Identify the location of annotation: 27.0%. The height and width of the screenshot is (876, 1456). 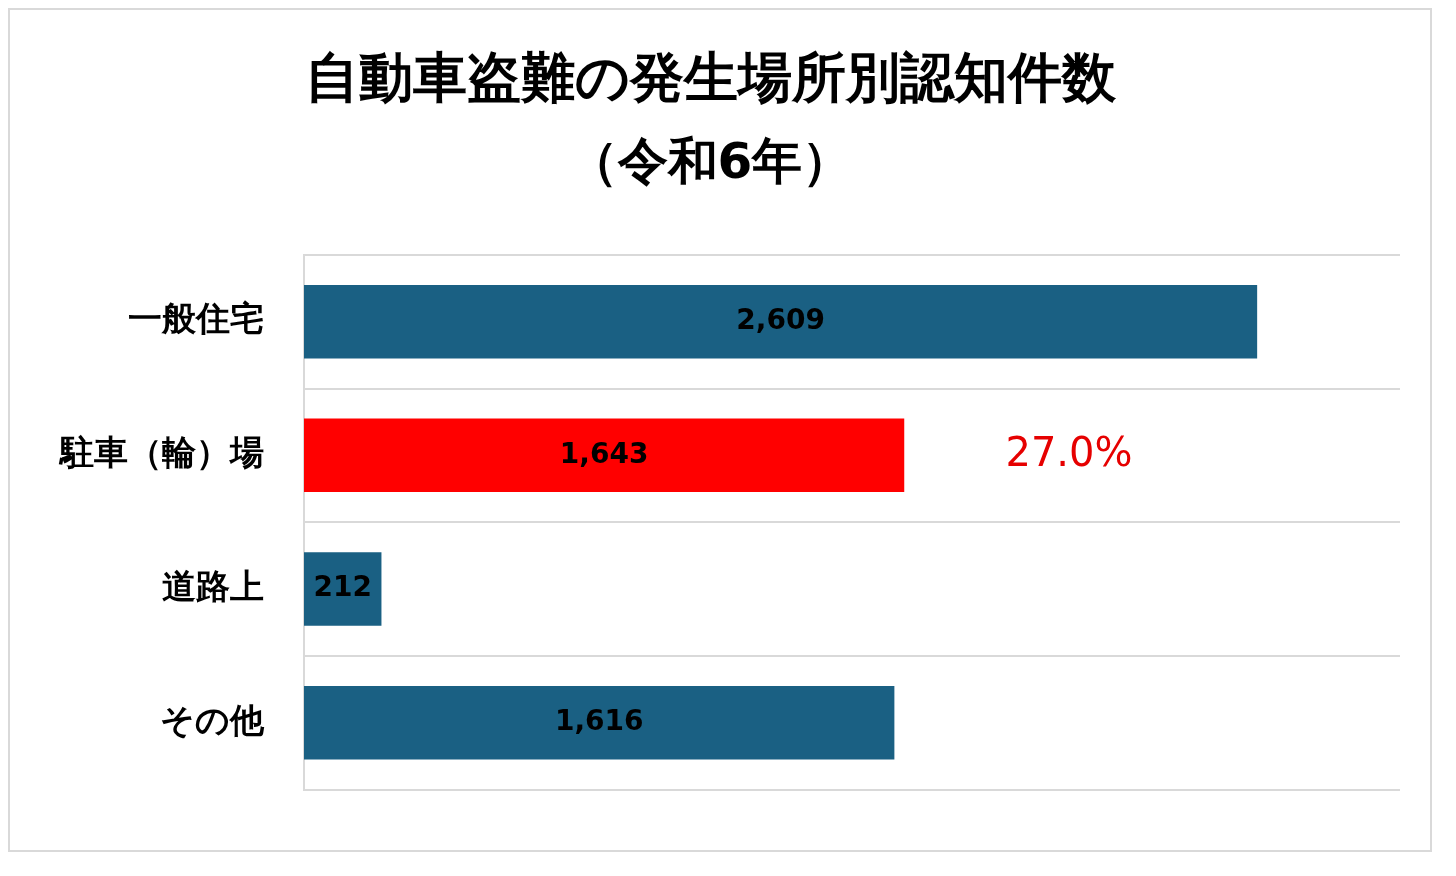
(1069, 451).